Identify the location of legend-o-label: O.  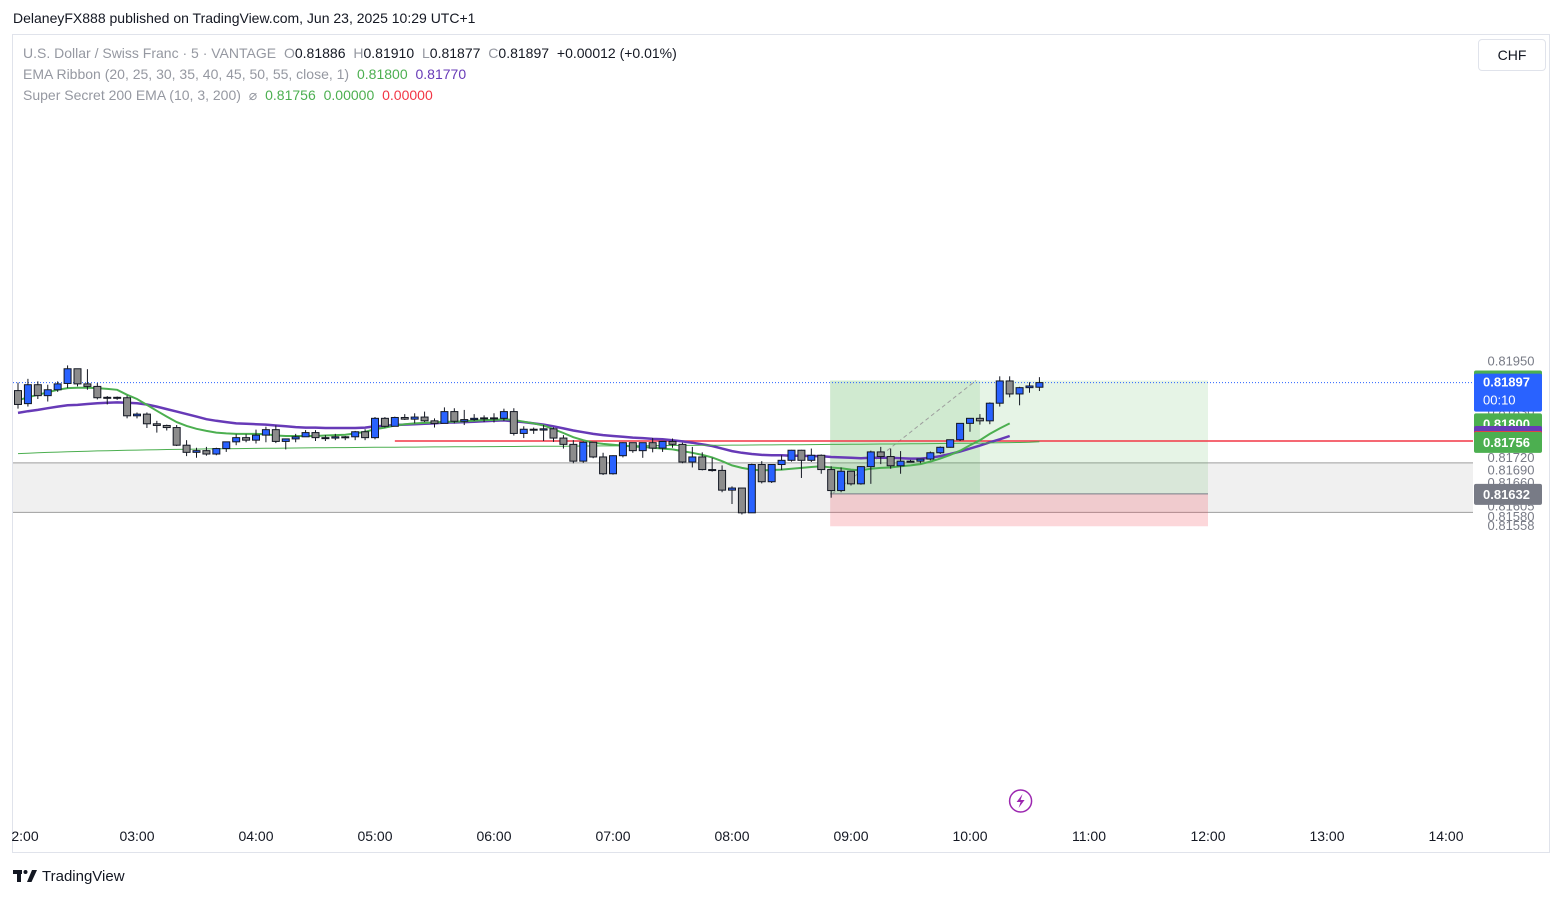
(289, 53).